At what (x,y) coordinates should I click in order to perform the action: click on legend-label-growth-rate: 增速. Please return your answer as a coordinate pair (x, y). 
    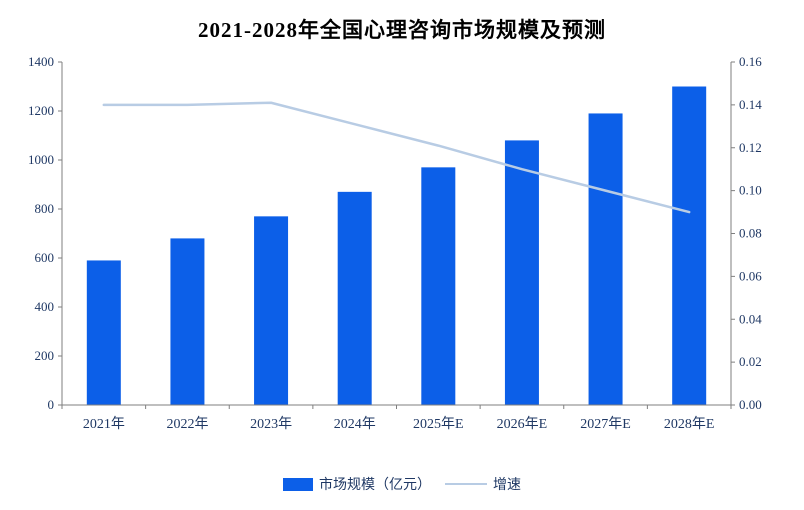
    Looking at the image, I should click on (507, 485).